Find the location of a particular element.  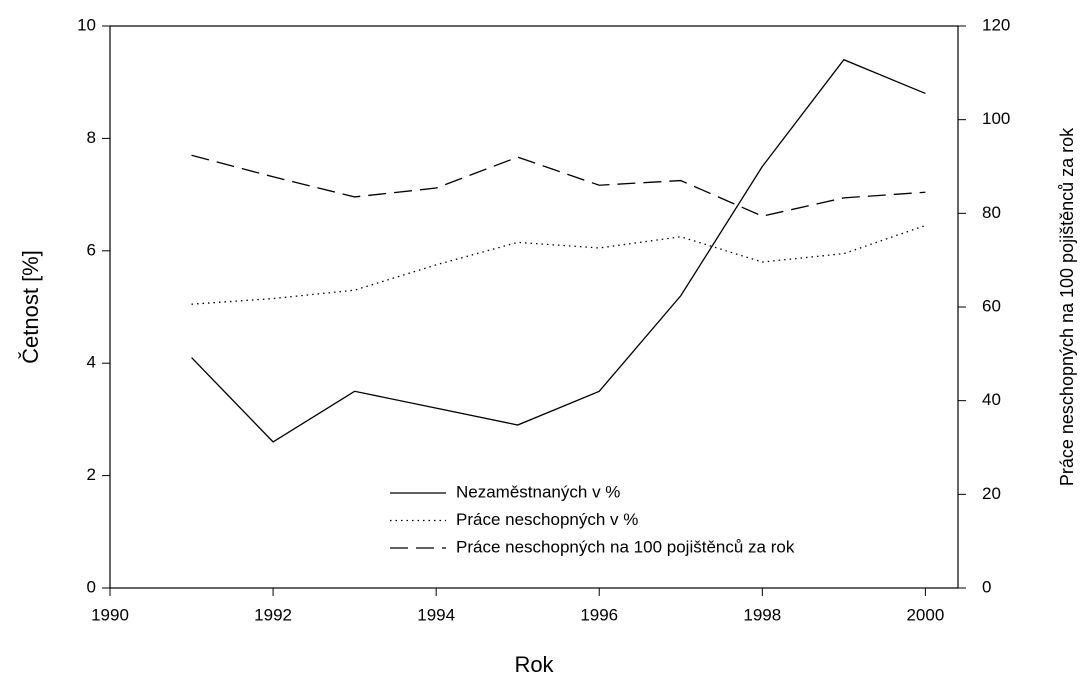

legend-label: Práce neschopných v % is located at coordinates (547, 519).